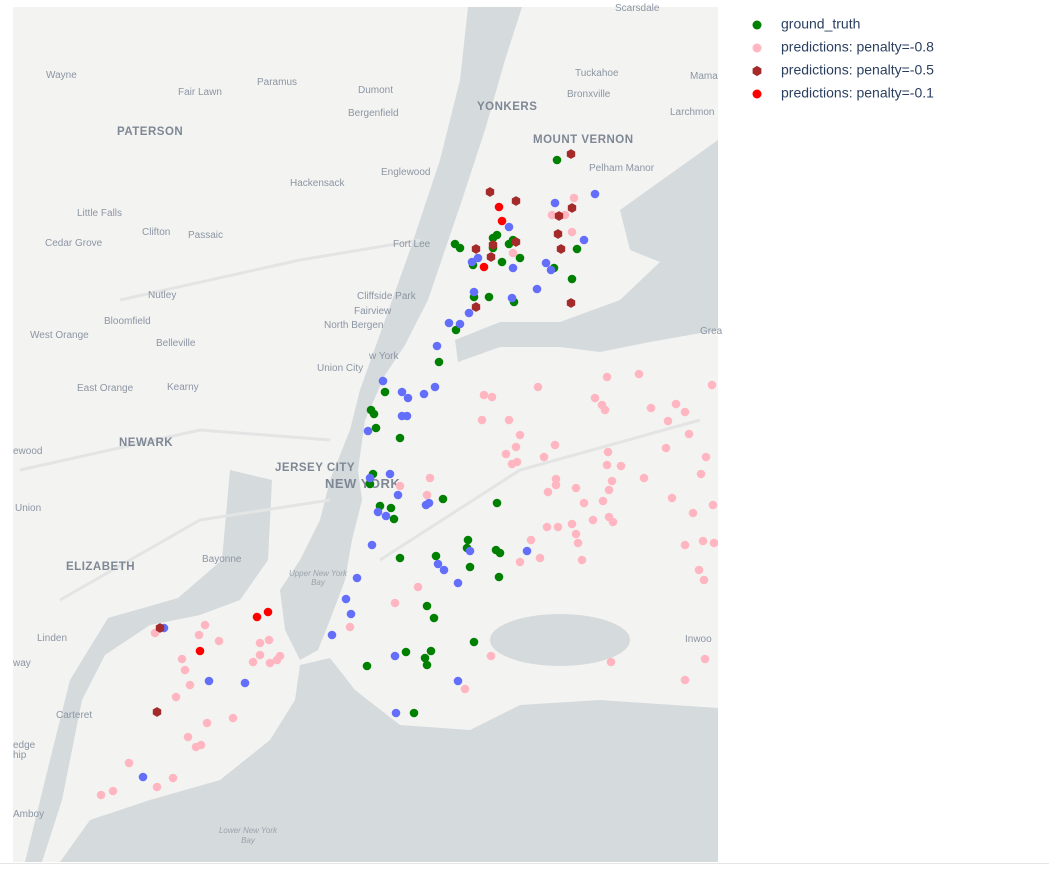  I want to click on place-label: Union City, so click(340, 368).